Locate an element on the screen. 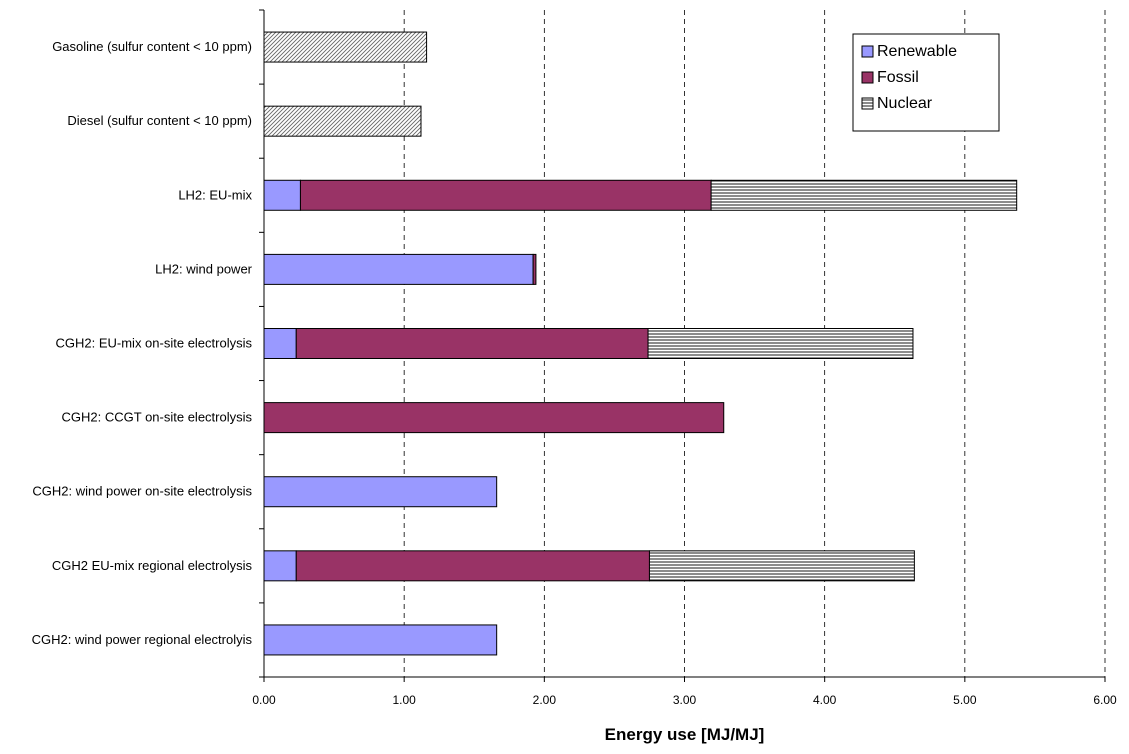 The height and width of the screenshot is (754, 1129). legend: Renewable Fossil Nuclear is located at coordinates (926, 82).